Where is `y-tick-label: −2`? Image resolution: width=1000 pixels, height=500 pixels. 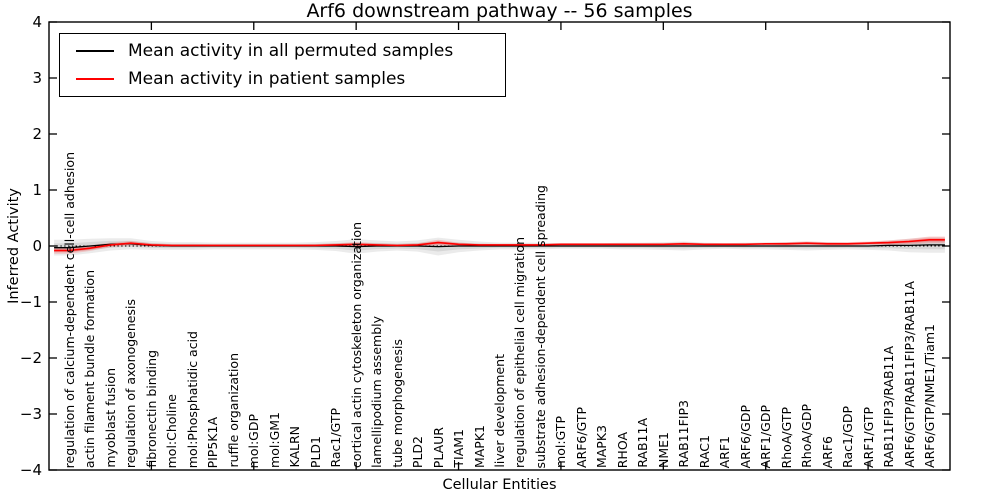 y-tick-label: −2 is located at coordinates (30, 358).